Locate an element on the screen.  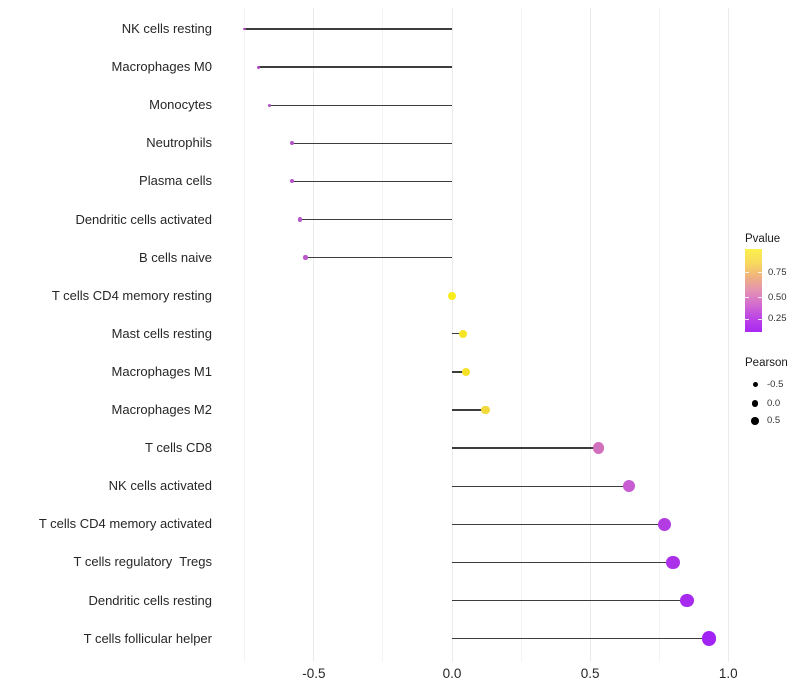
pvalue-tick-label: 0.75 is located at coordinates (777, 272).